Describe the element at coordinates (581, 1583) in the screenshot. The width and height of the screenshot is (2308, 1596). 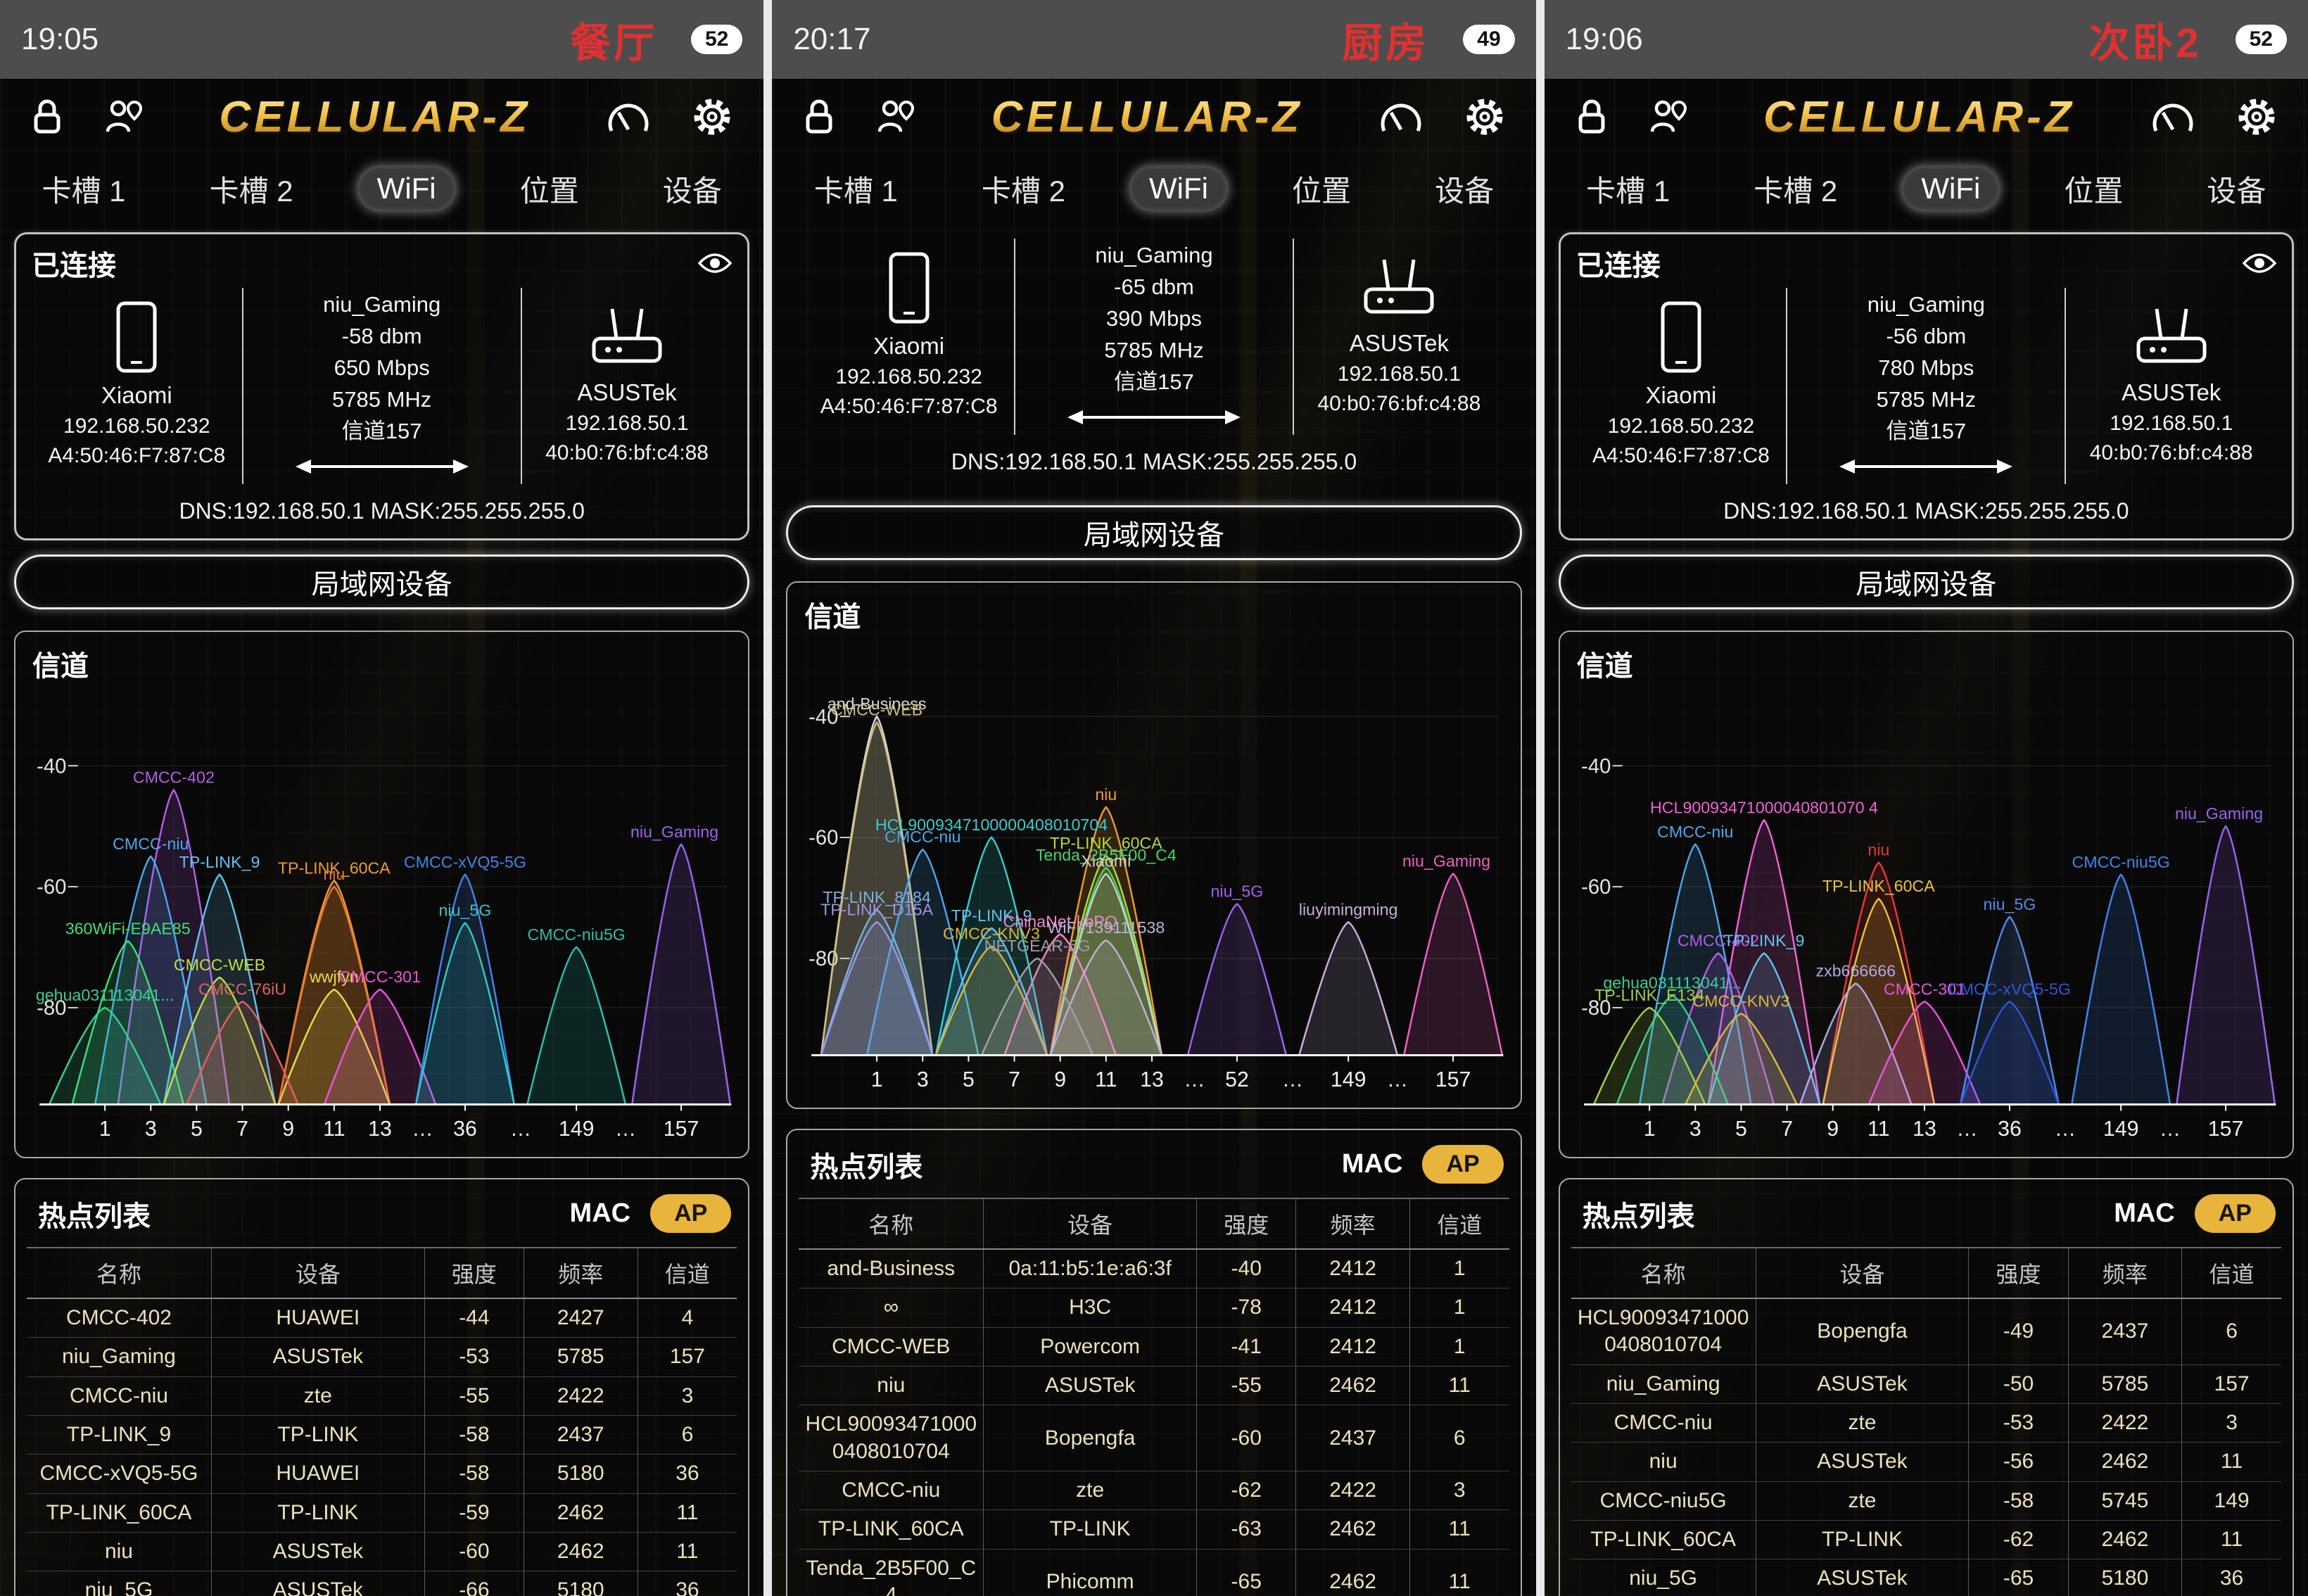
I see `freq-cell: 5180` at that location.